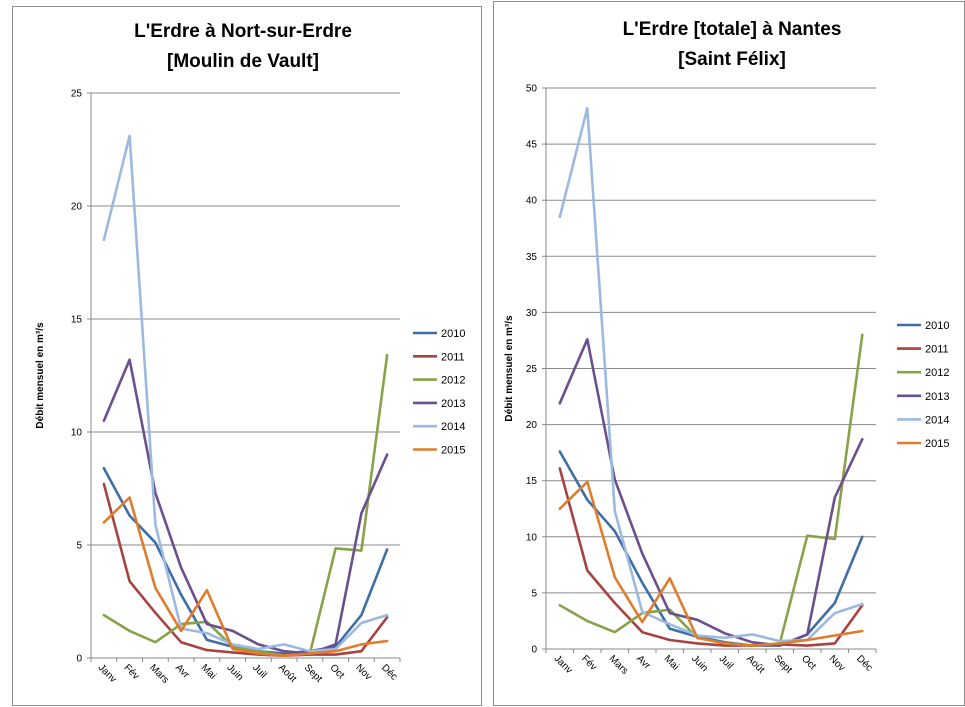  I want to click on chart-title-line: L'Erdre [totale] à Nantes, so click(732, 29).